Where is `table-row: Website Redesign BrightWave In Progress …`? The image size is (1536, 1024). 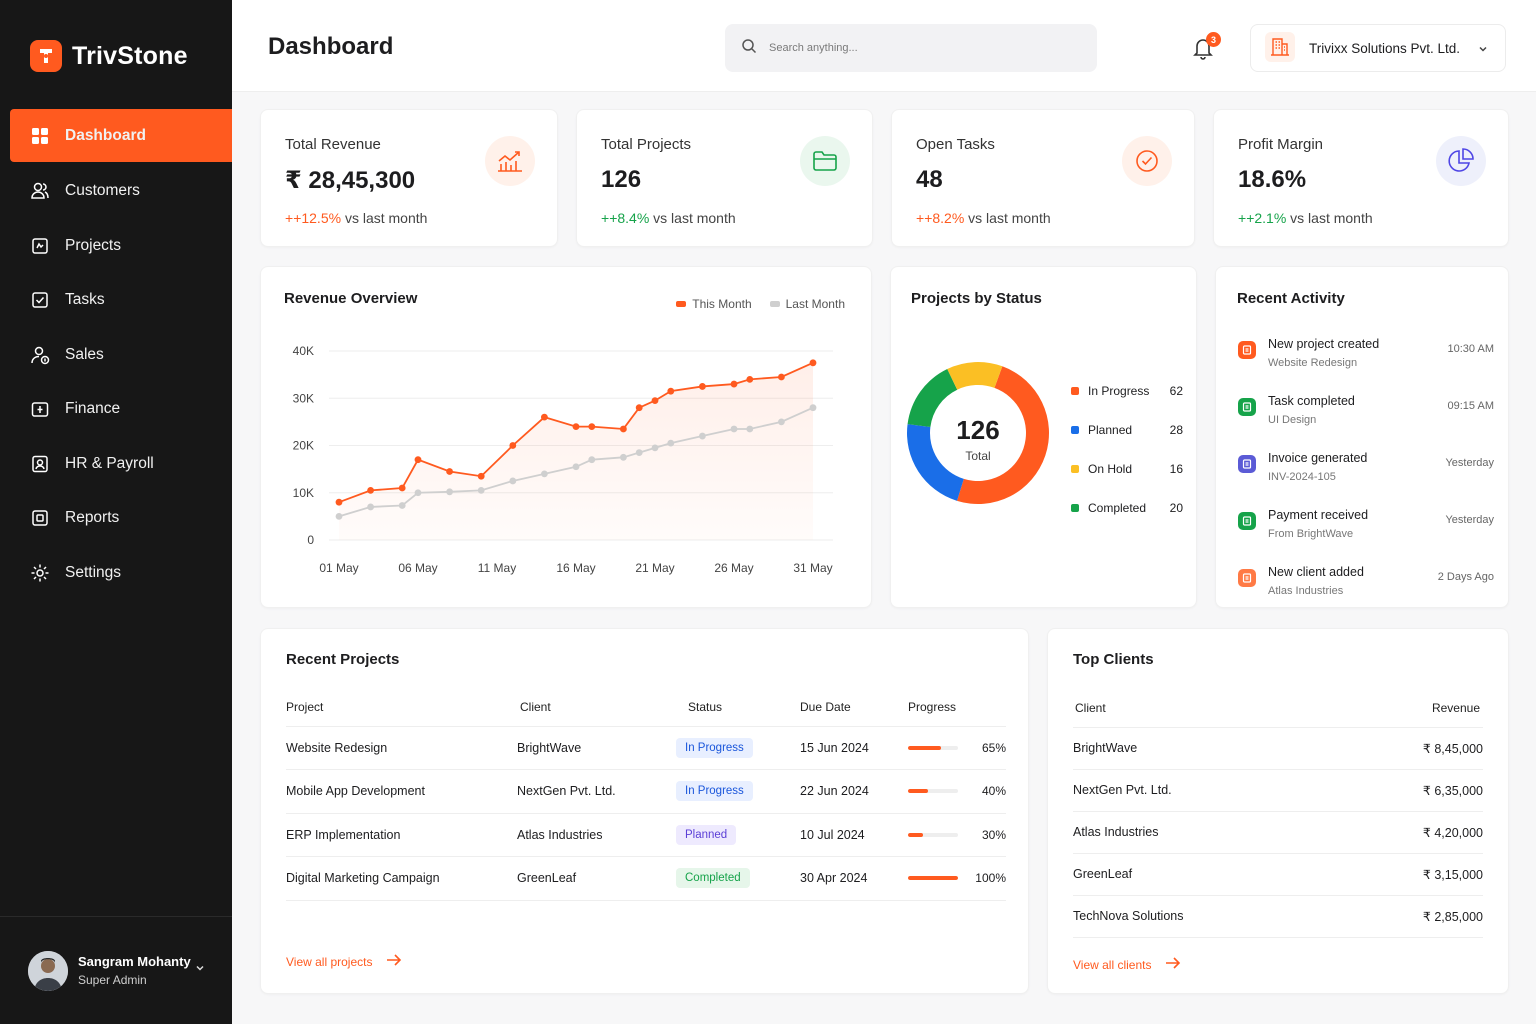
table-row: Website Redesign BrightWave In Progress … is located at coordinates (646, 748).